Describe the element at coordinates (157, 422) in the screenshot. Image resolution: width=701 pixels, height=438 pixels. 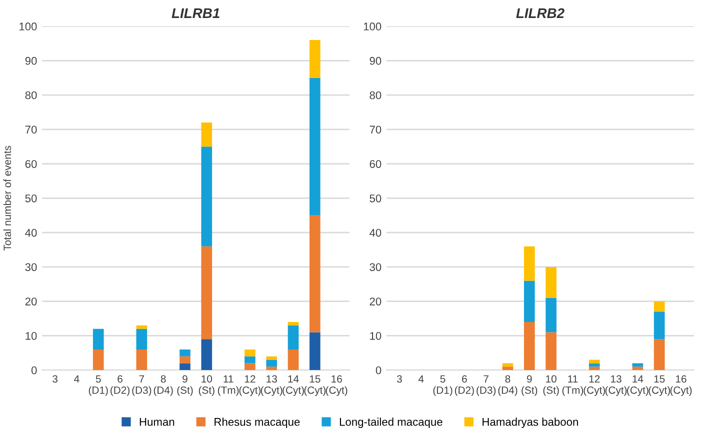
I see `legend-label: Human` at that location.